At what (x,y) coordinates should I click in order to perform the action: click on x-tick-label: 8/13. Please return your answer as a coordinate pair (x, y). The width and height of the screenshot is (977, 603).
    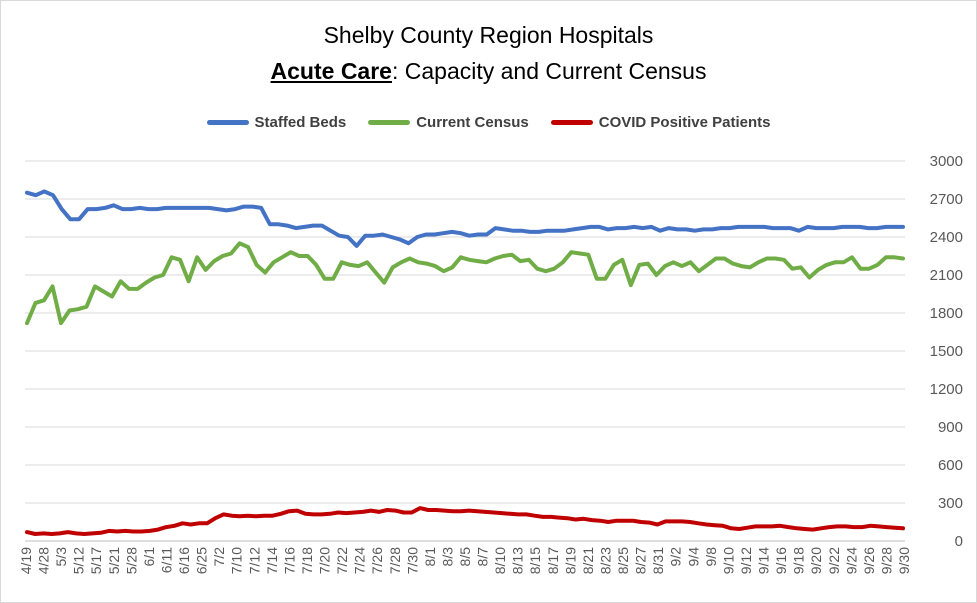
    Looking at the image, I should click on (518, 560).